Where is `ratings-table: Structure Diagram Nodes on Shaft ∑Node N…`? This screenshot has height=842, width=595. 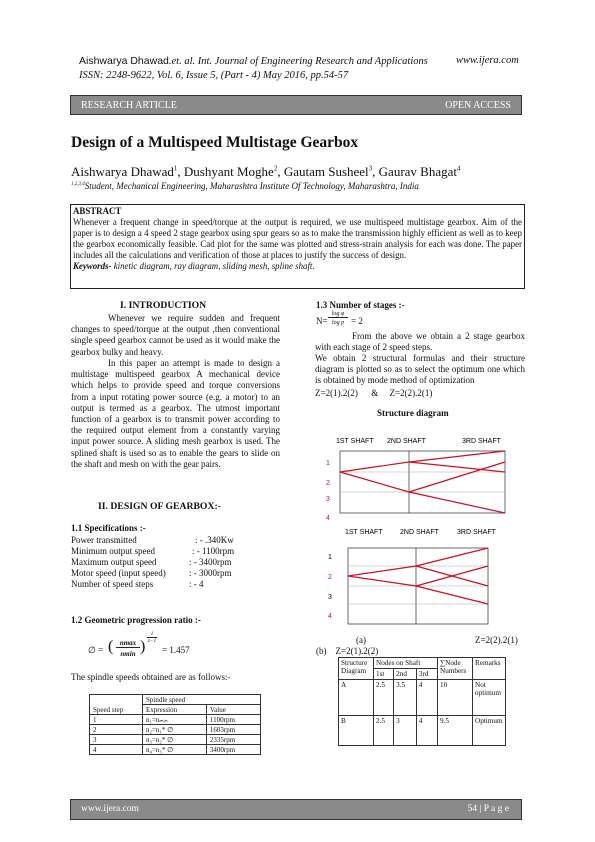
ratings-table: Structure Diagram Nodes on Shaft ∑Node N… is located at coordinates (422, 701).